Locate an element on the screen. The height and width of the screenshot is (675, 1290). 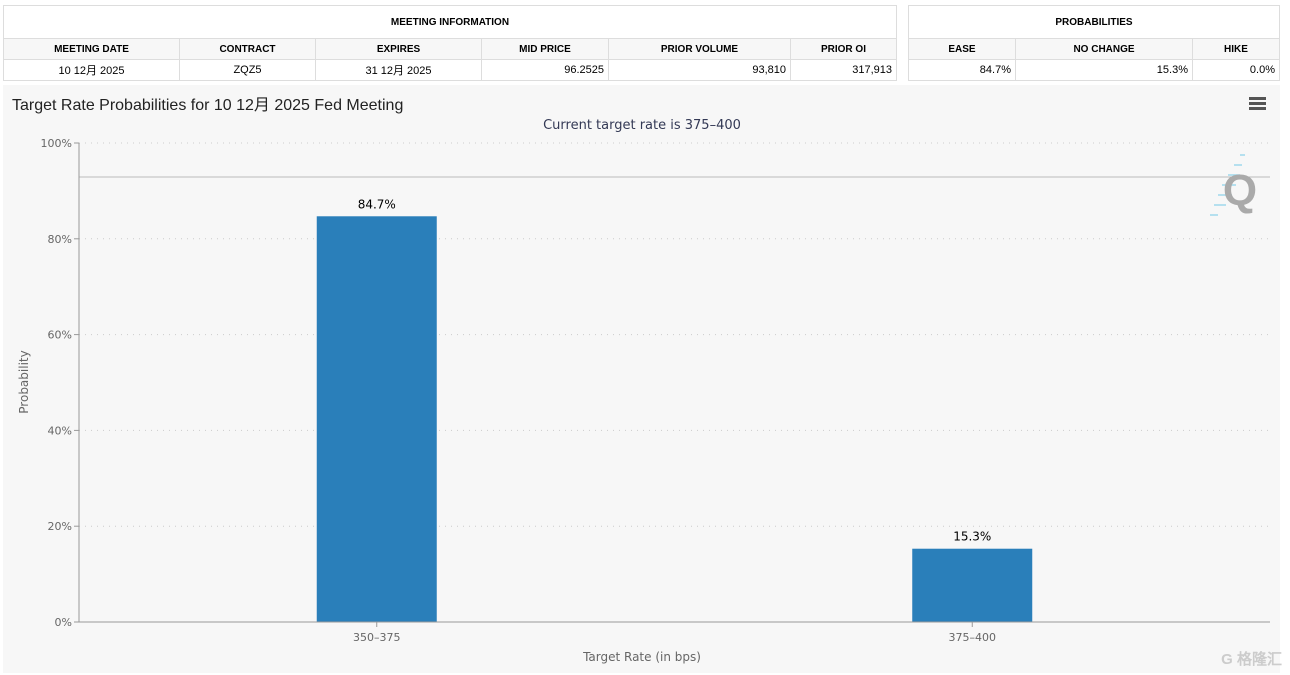
data-label: 15.3% is located at coordinates (972, 537).